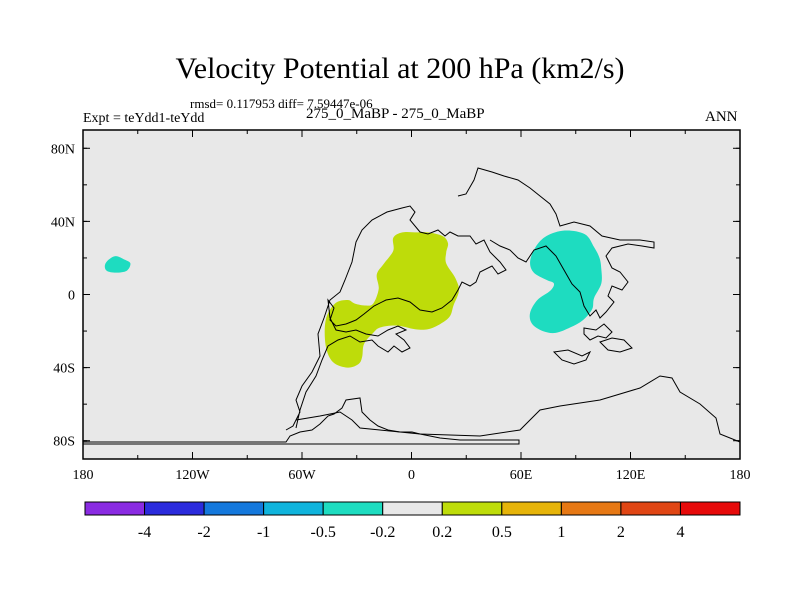 Image resolution: width=800 pixels, height=600 pixels. What do you see at coordinates (680, 532) in the screenshot?
I see `colorbar-label: 4` at bounding box center [680, 532].